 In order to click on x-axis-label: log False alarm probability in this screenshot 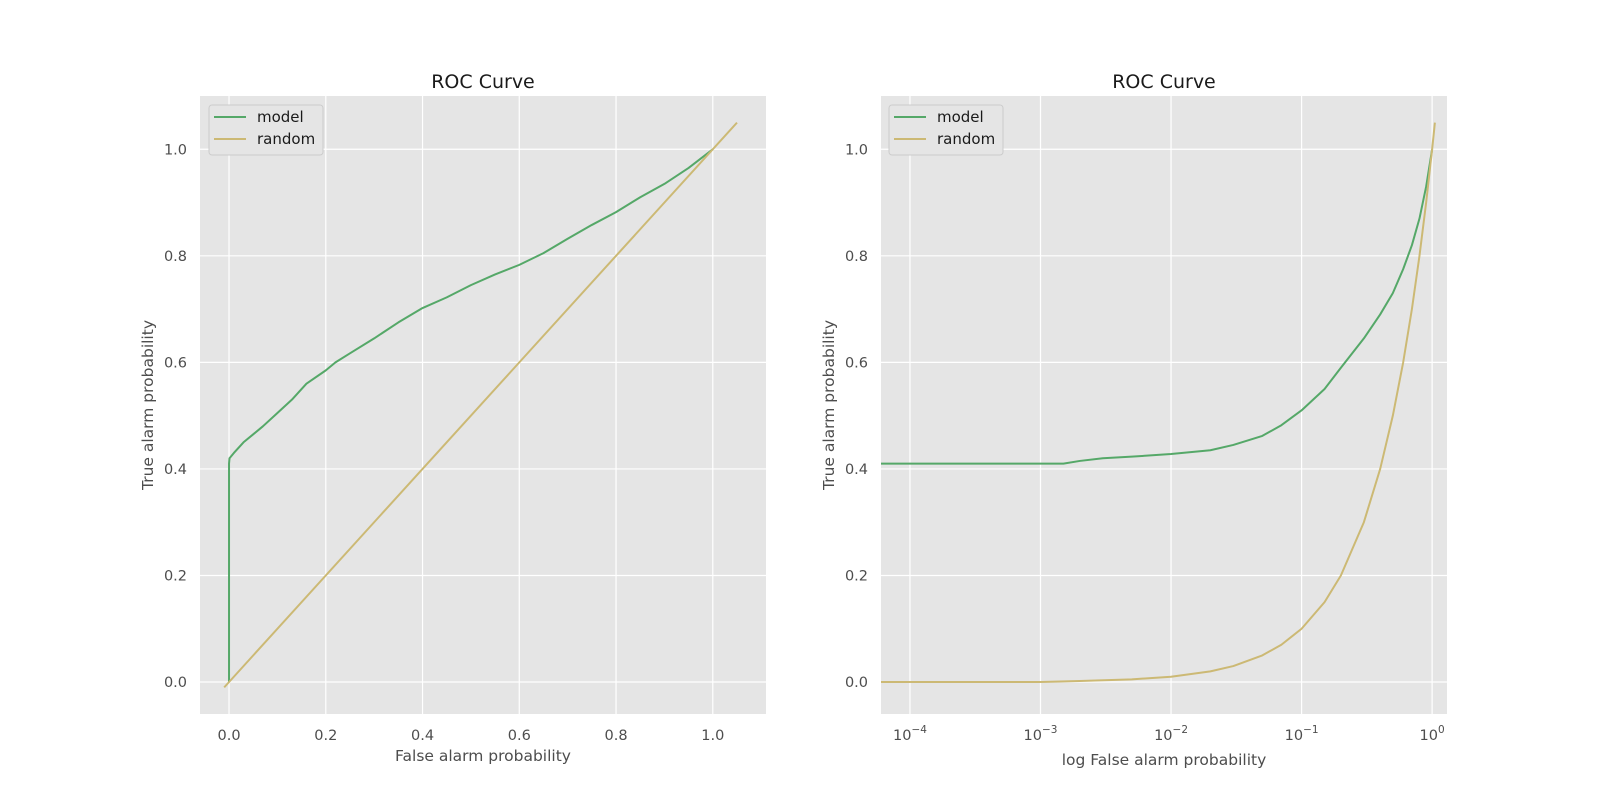, I will do `click(1164, 760)`.